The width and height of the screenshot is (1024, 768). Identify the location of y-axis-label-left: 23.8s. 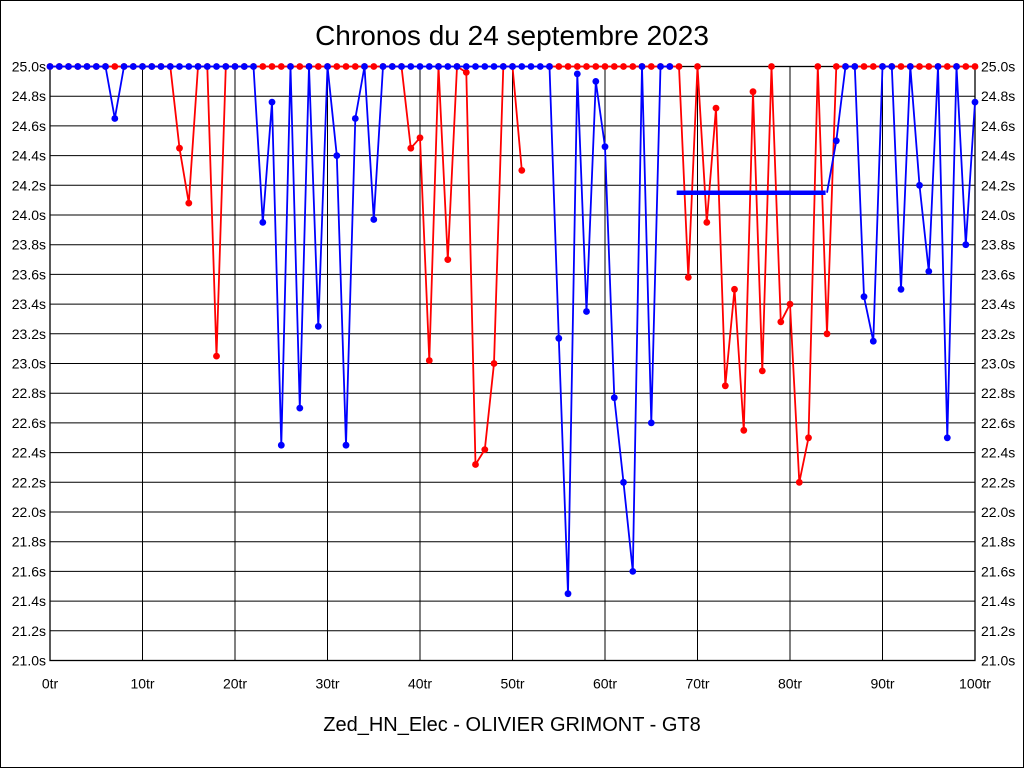
(29, 245).